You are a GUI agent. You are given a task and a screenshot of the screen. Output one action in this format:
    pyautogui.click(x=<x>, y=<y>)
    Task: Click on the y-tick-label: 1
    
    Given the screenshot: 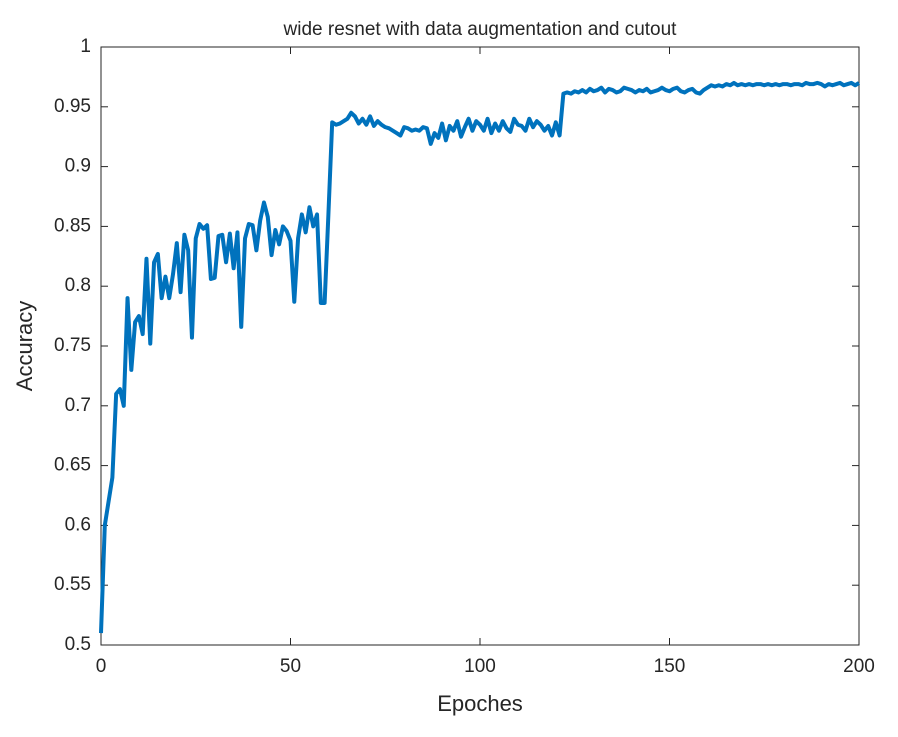 What is the action you would take?
    pyautogui.click(x=85, y=46)
    